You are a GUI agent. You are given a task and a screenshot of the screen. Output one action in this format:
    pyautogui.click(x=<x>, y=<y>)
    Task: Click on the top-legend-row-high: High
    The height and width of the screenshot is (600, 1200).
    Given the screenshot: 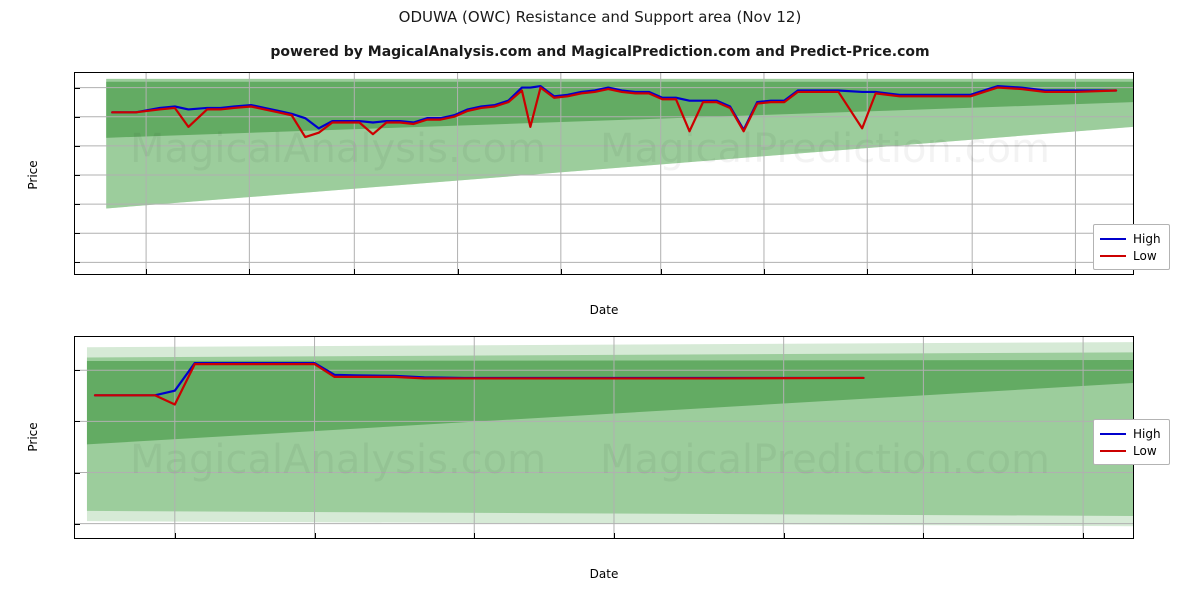 What is the action you would take?
    pyautogui.click(x=1130, y=238)
    